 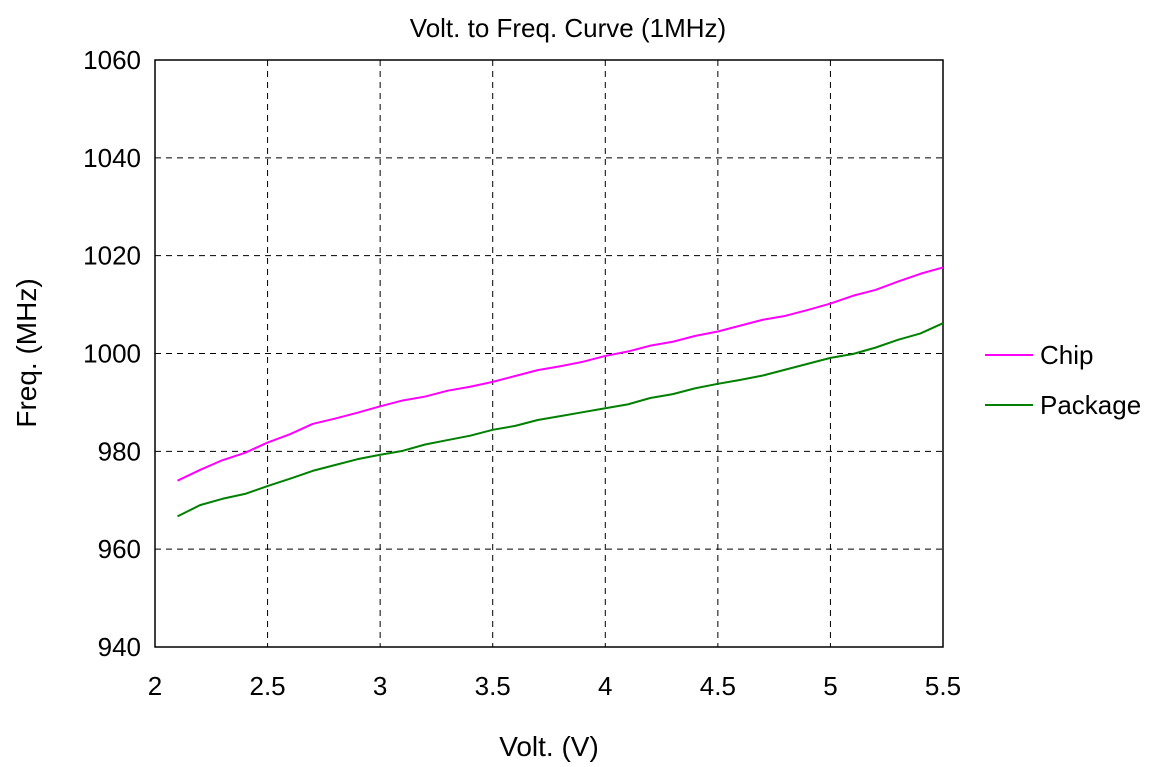 I want to click on x-tick-label: 2, so click(x=155, y=686).